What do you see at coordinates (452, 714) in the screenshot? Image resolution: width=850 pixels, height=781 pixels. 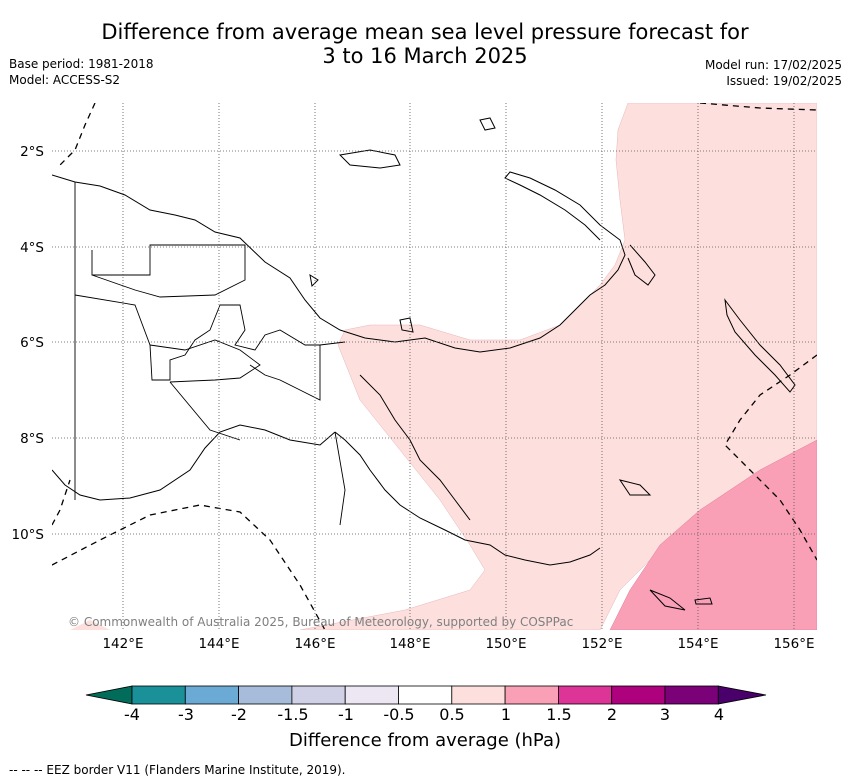 I see `colorbar-label: 0.5` at bounding box center [452, 714].